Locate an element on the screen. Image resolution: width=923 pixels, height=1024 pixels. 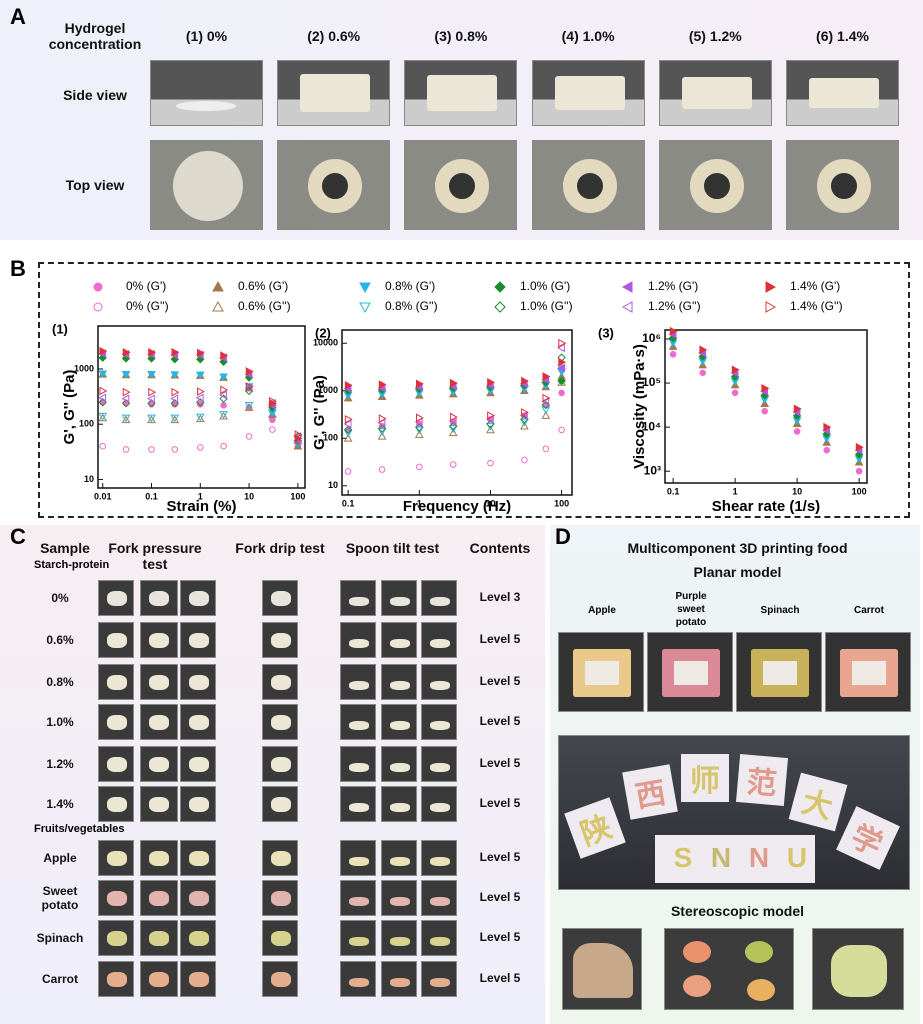
sample-name: Sweet potato is located at coordinates (60, 898).